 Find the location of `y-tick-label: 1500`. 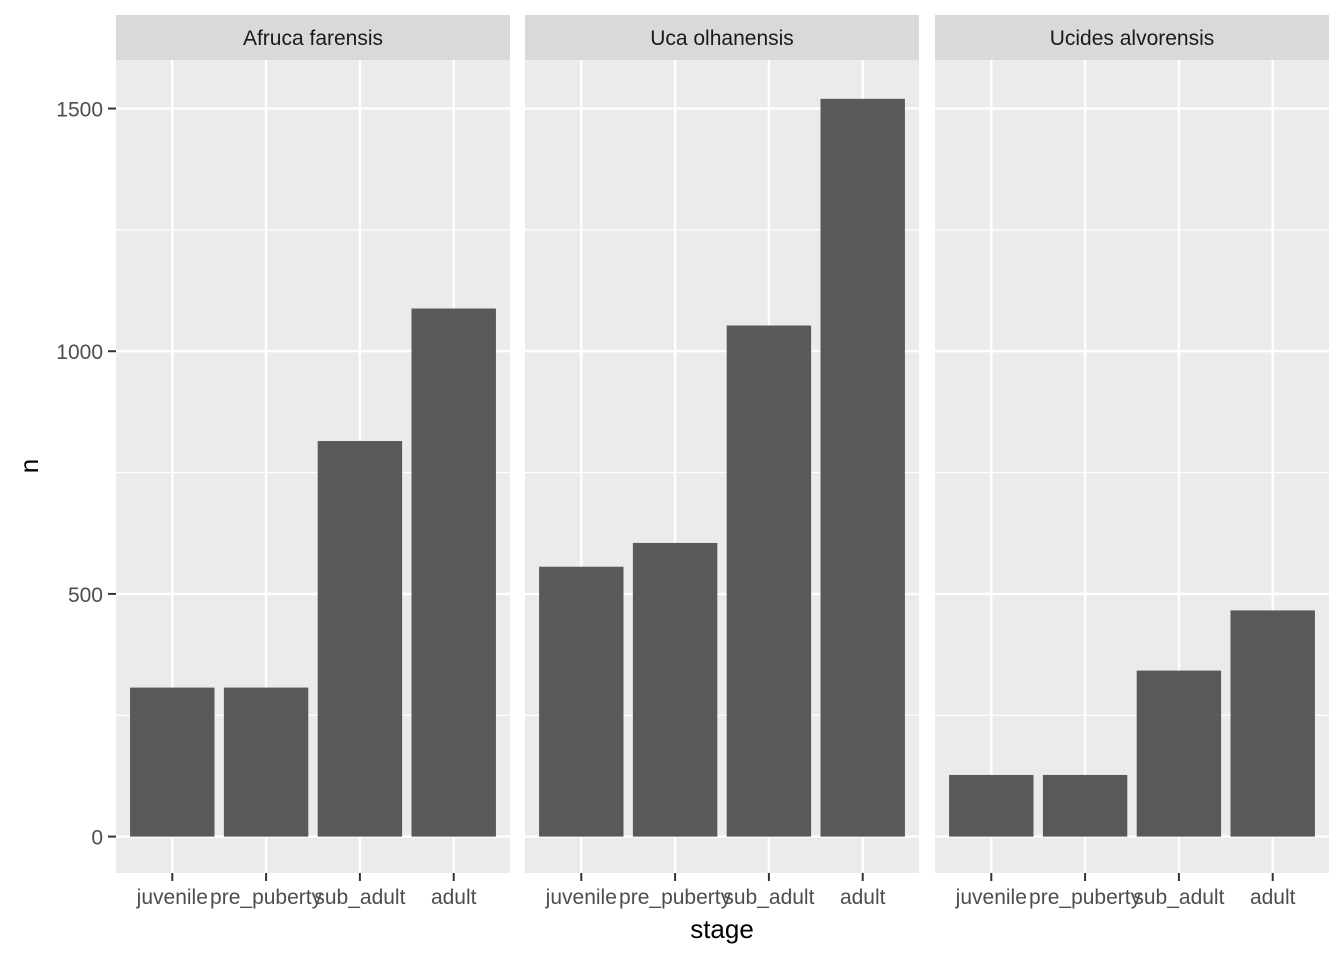

y-tick-label: 1500 is located at coordinates (79, 110).